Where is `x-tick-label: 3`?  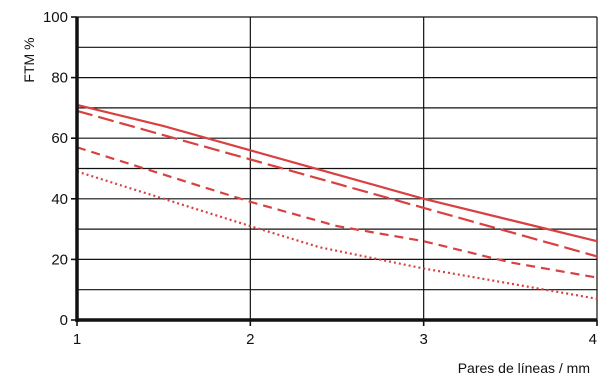
x-tick-label: 3 is located at coordinates (423, 339).